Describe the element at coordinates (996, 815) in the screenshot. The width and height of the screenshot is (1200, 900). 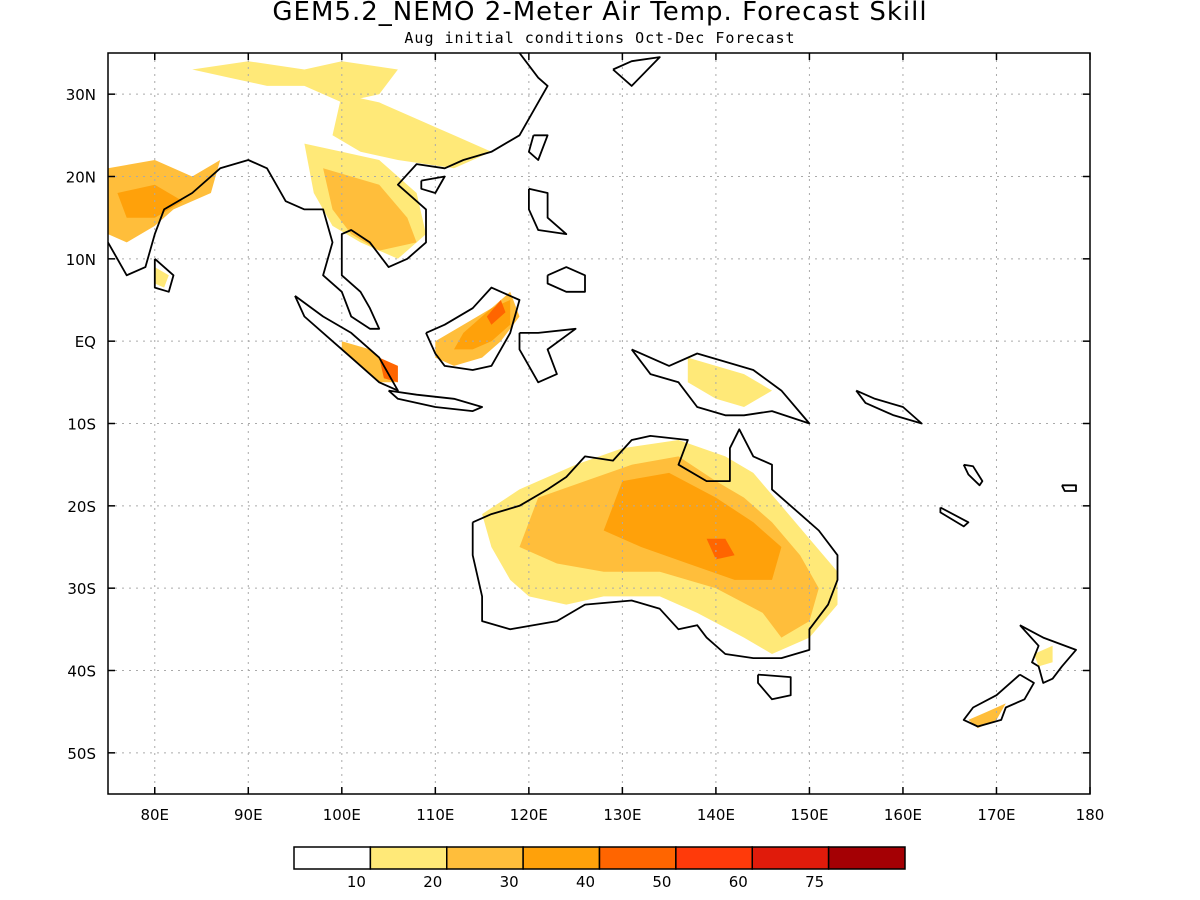
I see `lon-tick-label: 170E` at that location.